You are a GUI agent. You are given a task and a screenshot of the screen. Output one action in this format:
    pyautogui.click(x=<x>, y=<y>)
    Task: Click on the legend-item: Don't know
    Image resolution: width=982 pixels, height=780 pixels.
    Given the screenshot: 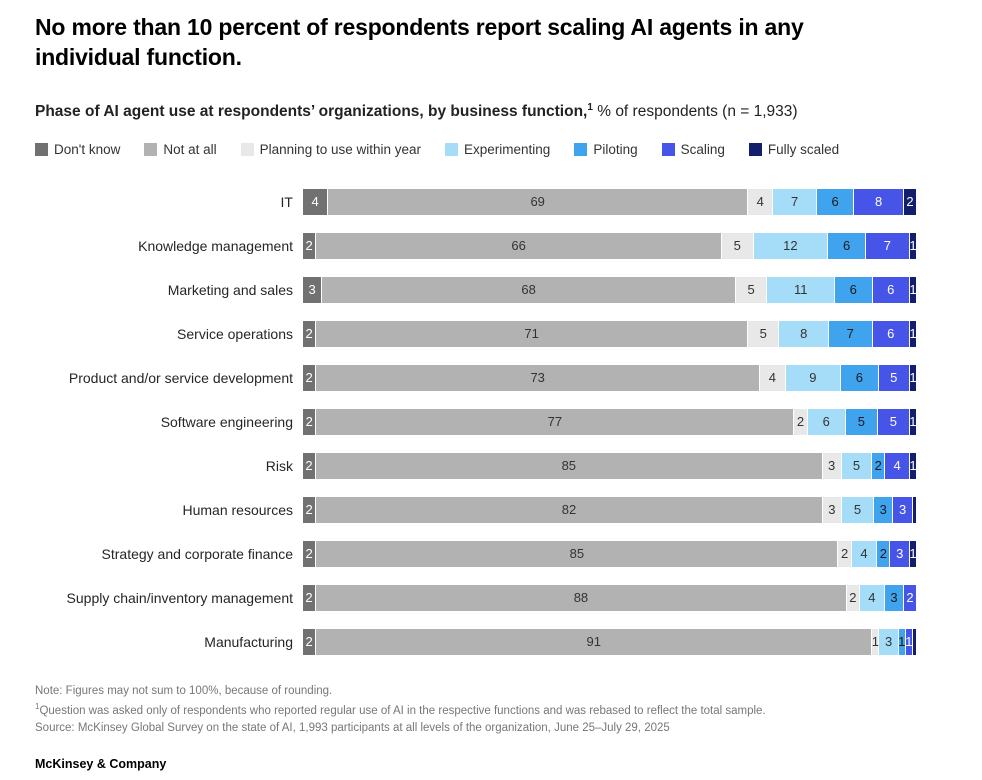 What is the action you would take?
    pyautogui.click(x=77, y=149)
    